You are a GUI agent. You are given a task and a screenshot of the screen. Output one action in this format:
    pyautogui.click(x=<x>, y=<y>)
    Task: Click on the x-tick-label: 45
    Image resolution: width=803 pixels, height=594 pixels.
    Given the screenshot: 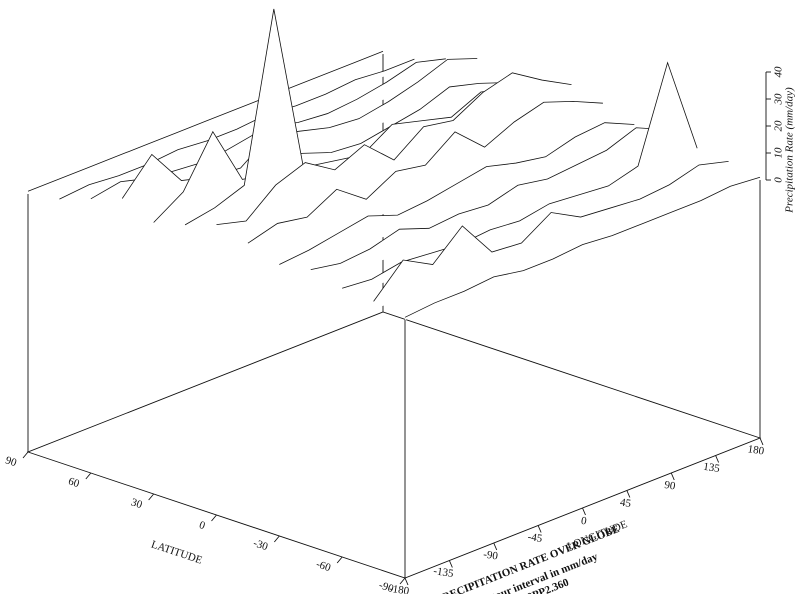 What is the action you would take?
    pyautogui.click(x=625, y=503)
    